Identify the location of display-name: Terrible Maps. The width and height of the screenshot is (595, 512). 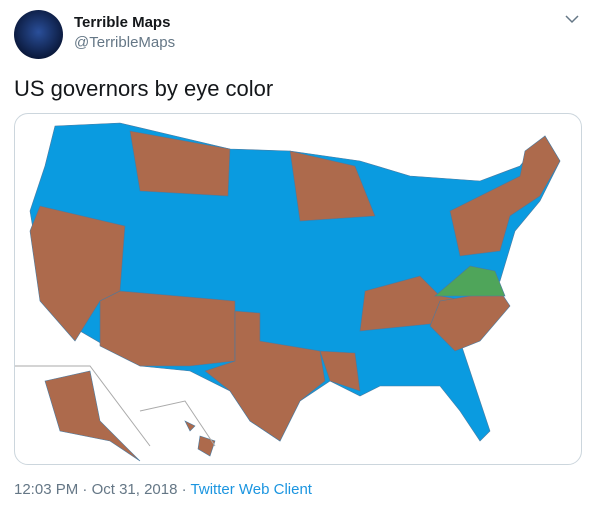
(122, 22).